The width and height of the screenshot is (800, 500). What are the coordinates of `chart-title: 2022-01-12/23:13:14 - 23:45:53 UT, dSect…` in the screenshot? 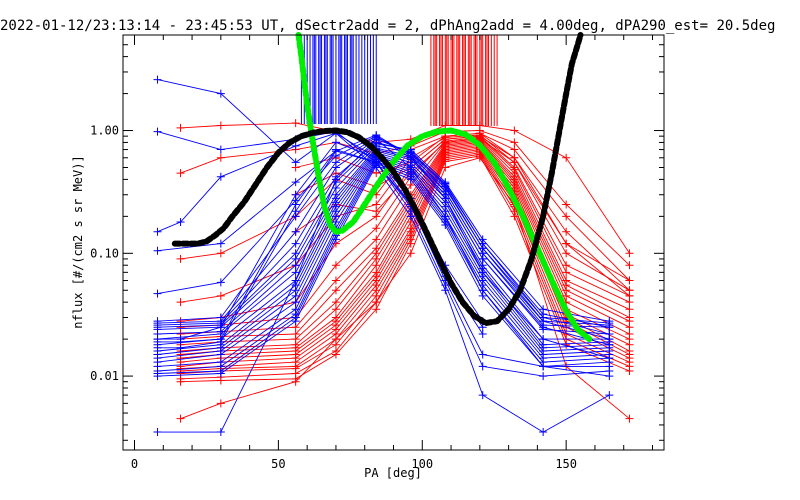 It's located at (387, 26).